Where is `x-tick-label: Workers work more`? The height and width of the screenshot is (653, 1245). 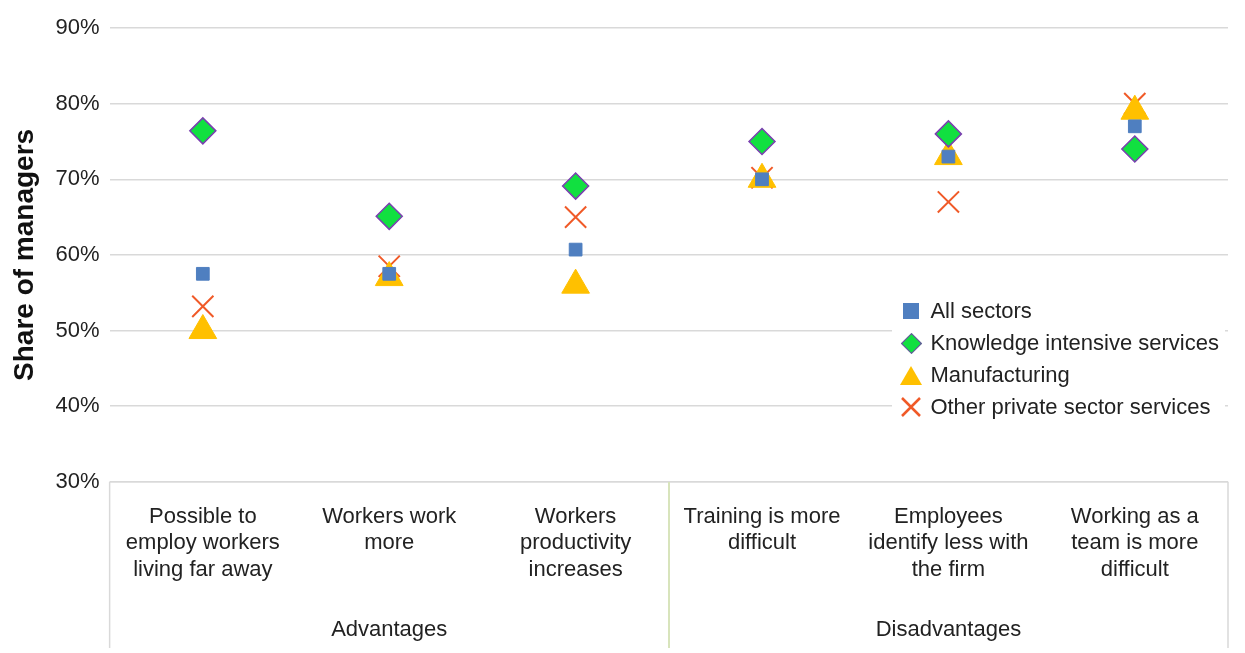
x-tick-label: Workers work more is located at coordinates (390, 529).